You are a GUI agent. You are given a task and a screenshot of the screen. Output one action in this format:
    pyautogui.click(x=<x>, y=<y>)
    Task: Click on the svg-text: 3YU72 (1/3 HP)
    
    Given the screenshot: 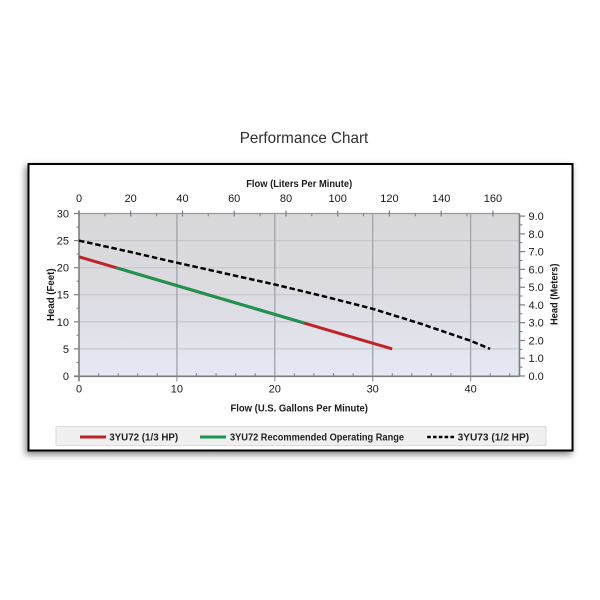 What is the action you would take?
    pyautogui.click(x=143, y=438)
    